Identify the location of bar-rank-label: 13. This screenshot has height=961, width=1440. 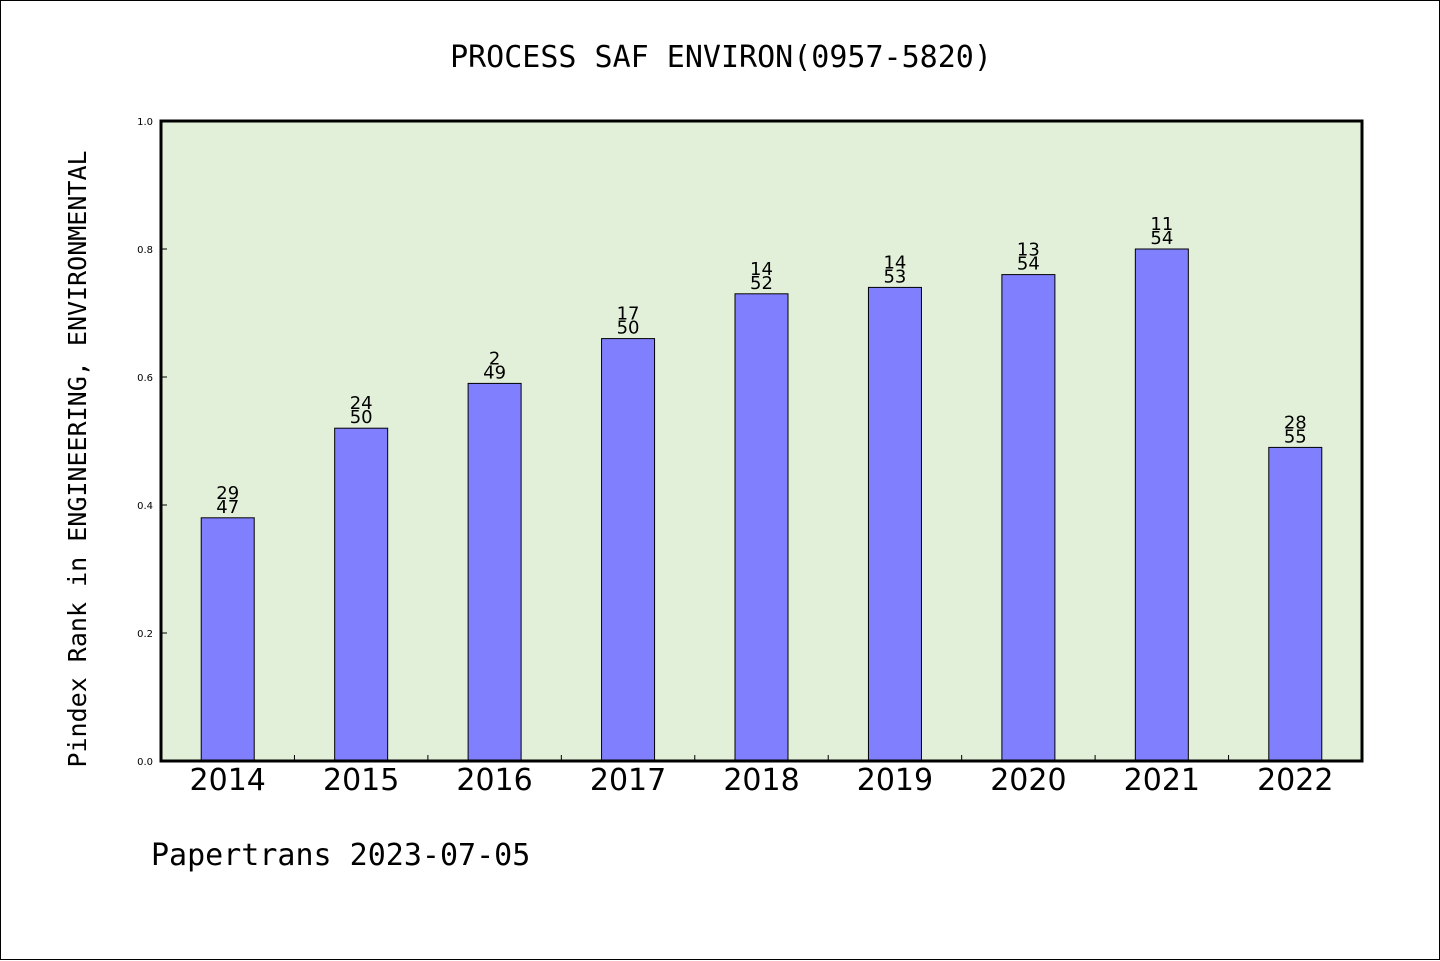
(1028, 250).